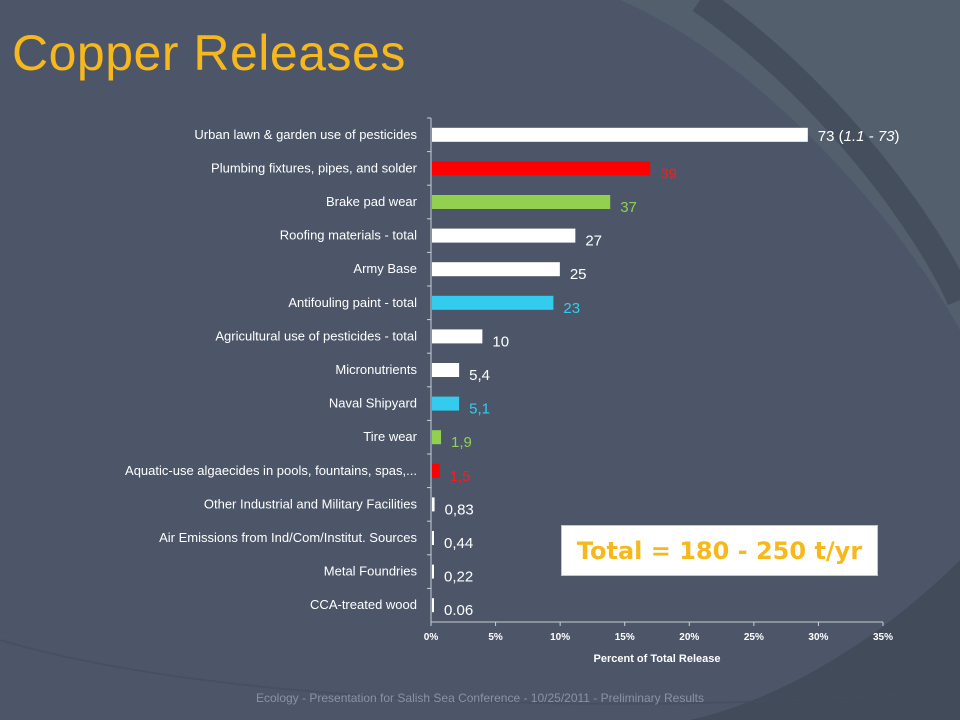  I want to click on data-label: 0,22, so click(458, 577).